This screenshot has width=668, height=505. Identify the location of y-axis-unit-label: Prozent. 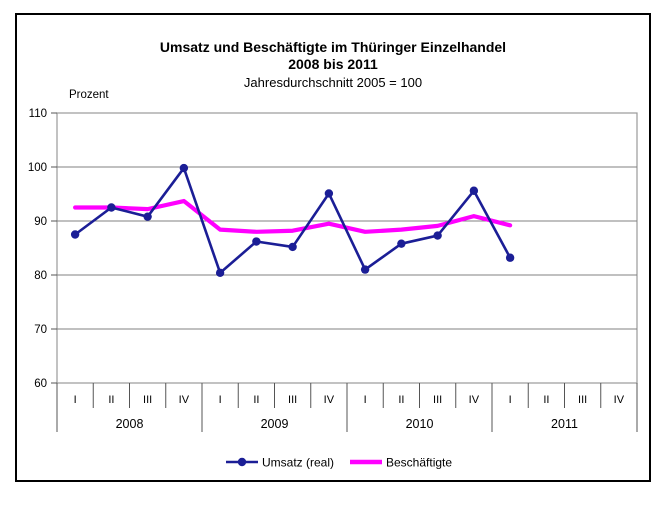
(89, 95).